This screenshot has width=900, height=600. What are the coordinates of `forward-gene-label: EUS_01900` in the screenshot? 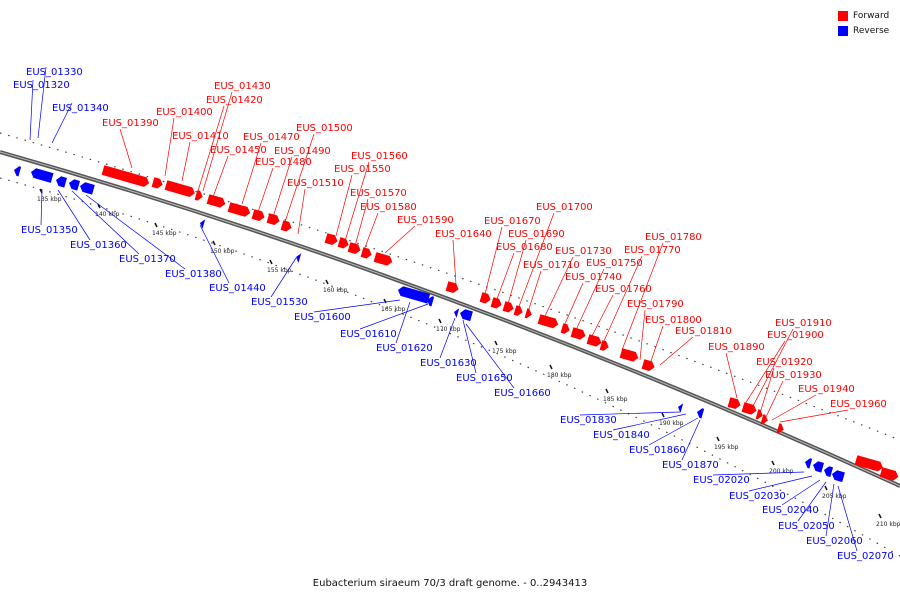 It's located at (795, 335).